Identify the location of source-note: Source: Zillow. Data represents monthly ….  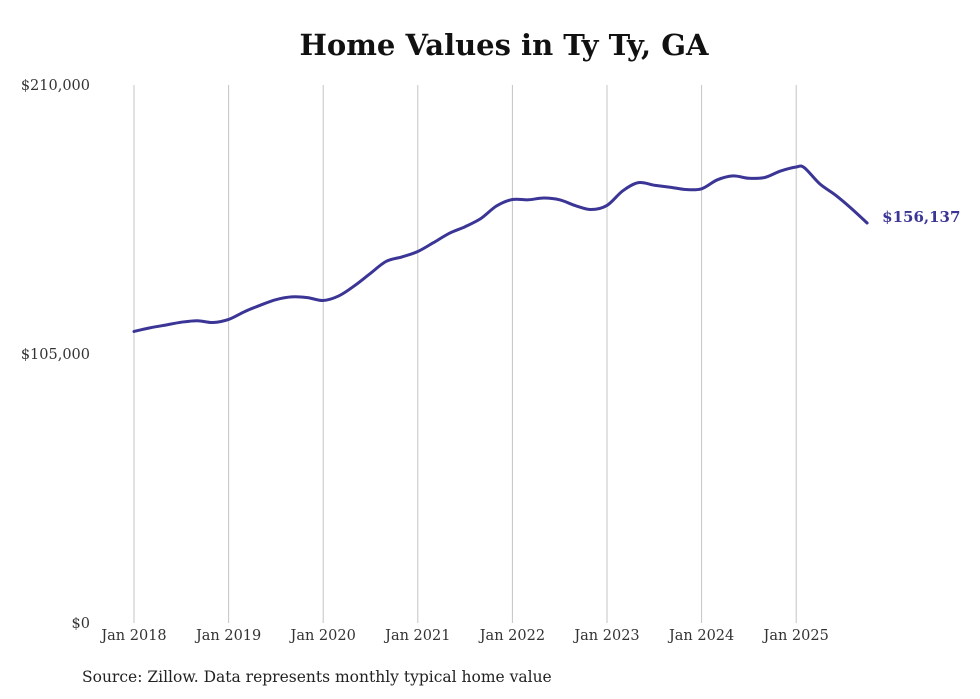
(317, 677).